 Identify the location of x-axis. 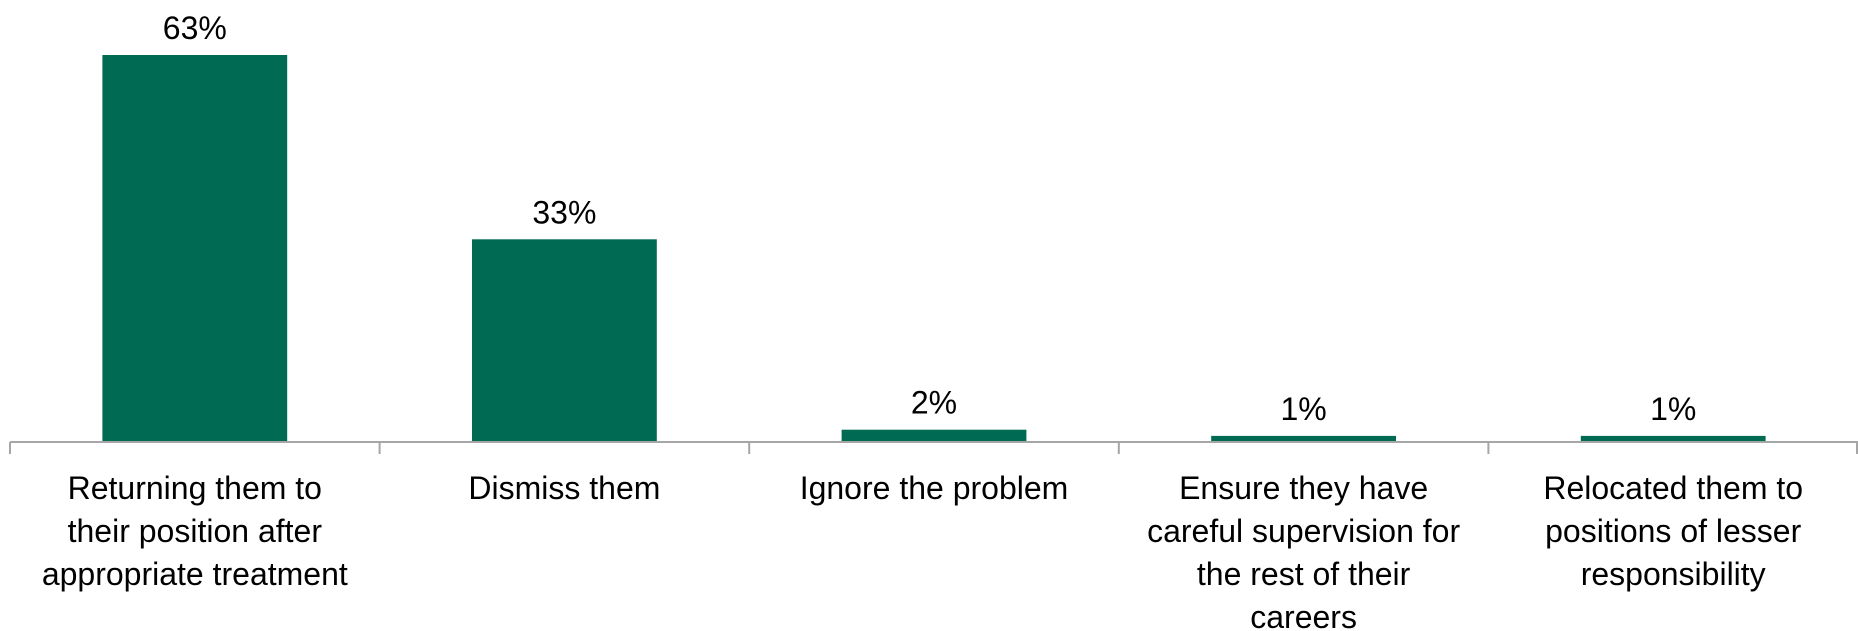
(933, 447).